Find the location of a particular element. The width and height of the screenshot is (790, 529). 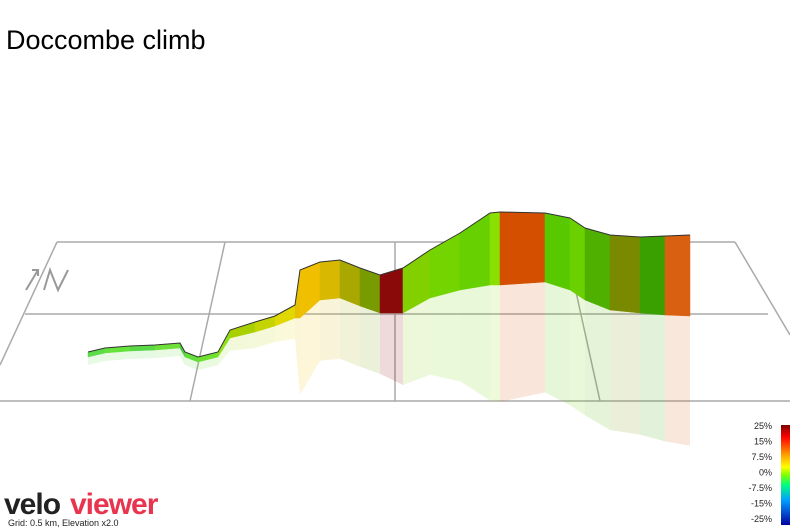

logo-viewer: viewer is located at coordinates (114, 504).